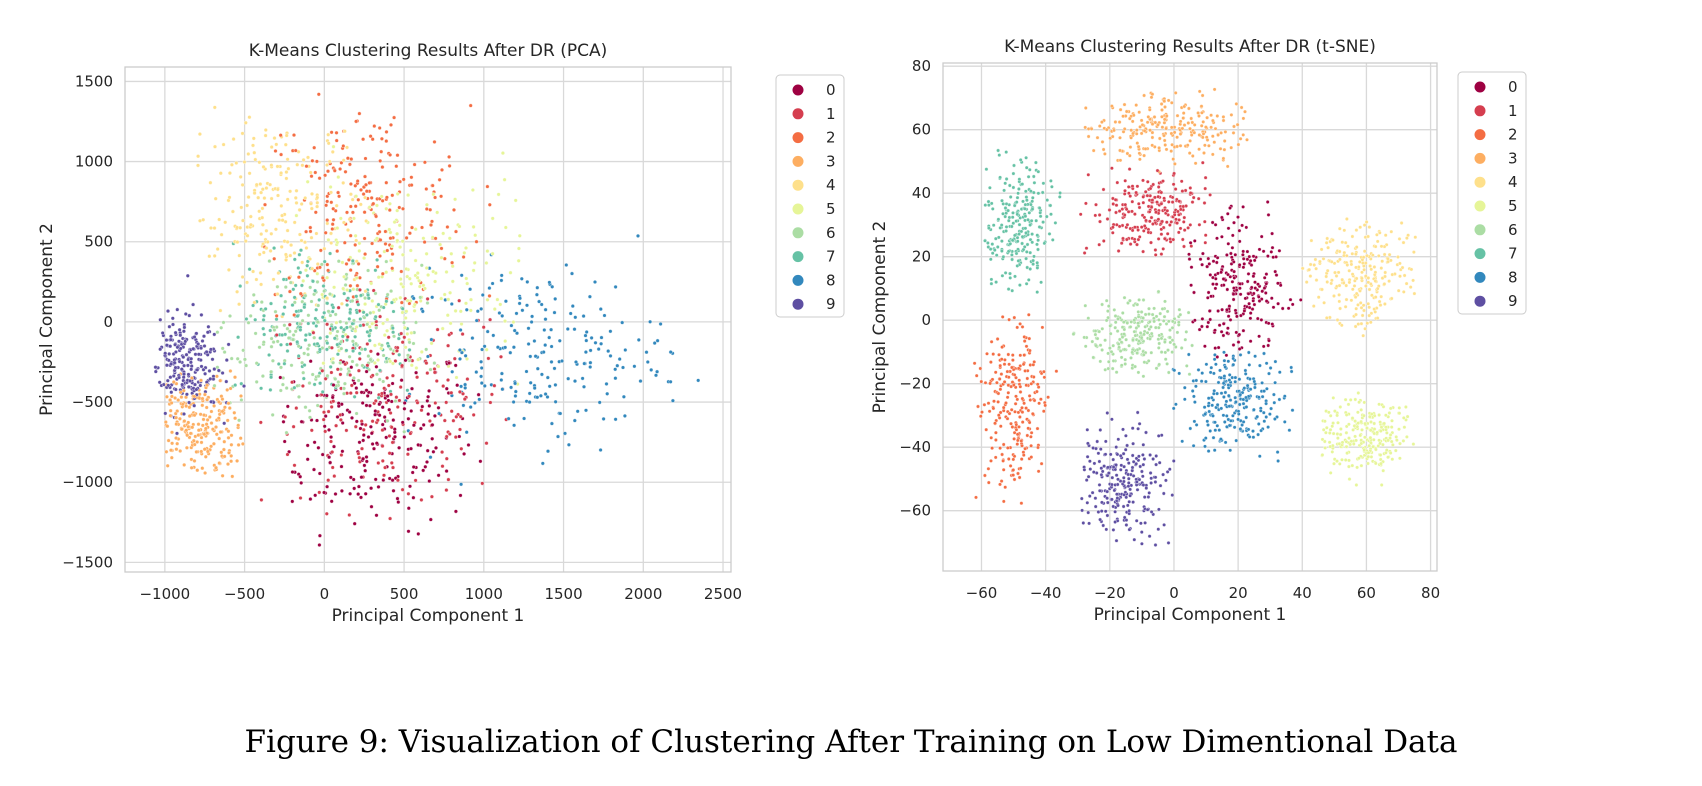 This screenshot has width=1702, height=786. Describe the element at coordinates (1480, 135) in the screenshot. I see `legend-marker` at that location.